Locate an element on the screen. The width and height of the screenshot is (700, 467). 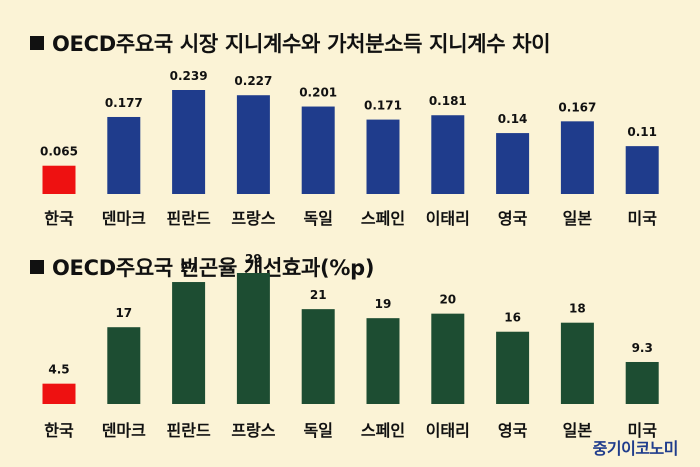
value-label-4: 0.201 is located at coordinates (318, 93).